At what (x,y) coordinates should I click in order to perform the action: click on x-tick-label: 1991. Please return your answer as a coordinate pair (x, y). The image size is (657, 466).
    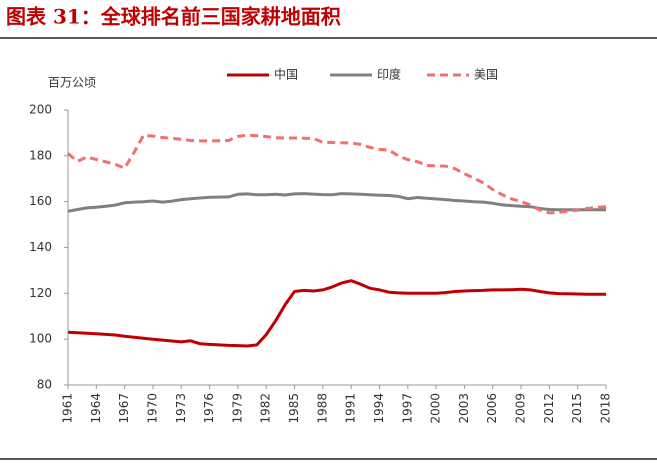
    Looking at the image, I should click on (351, 408).